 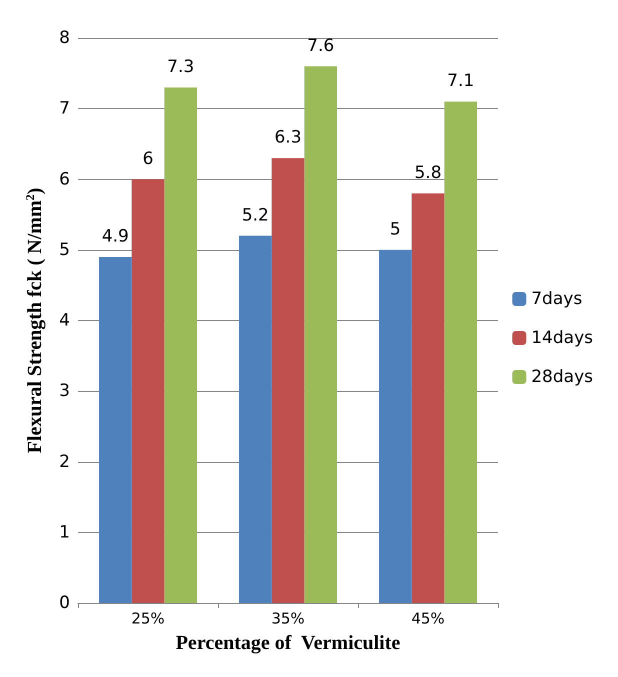 What do you see at coordinates (64, 38) in the screenshot?
I see `y-tick-label: 8` at bounding box center [64, 38].